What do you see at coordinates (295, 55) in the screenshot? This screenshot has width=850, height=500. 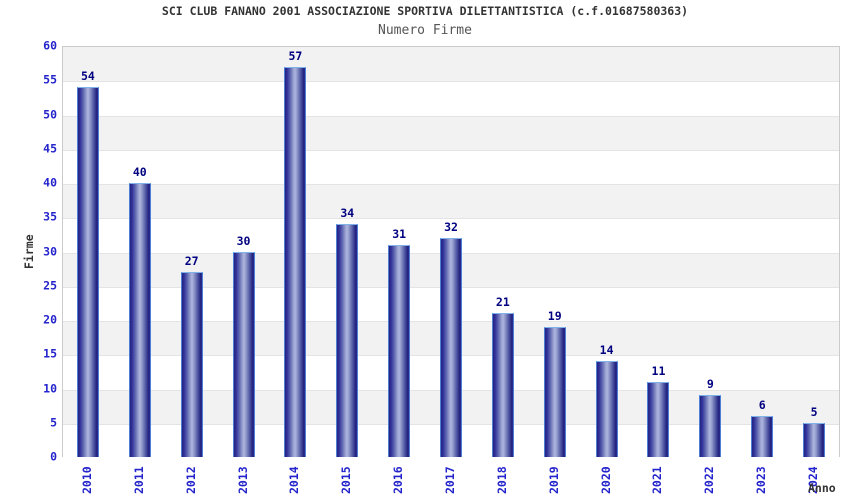 I see `bar-value-label: 57` at bounding box center [295, 55].